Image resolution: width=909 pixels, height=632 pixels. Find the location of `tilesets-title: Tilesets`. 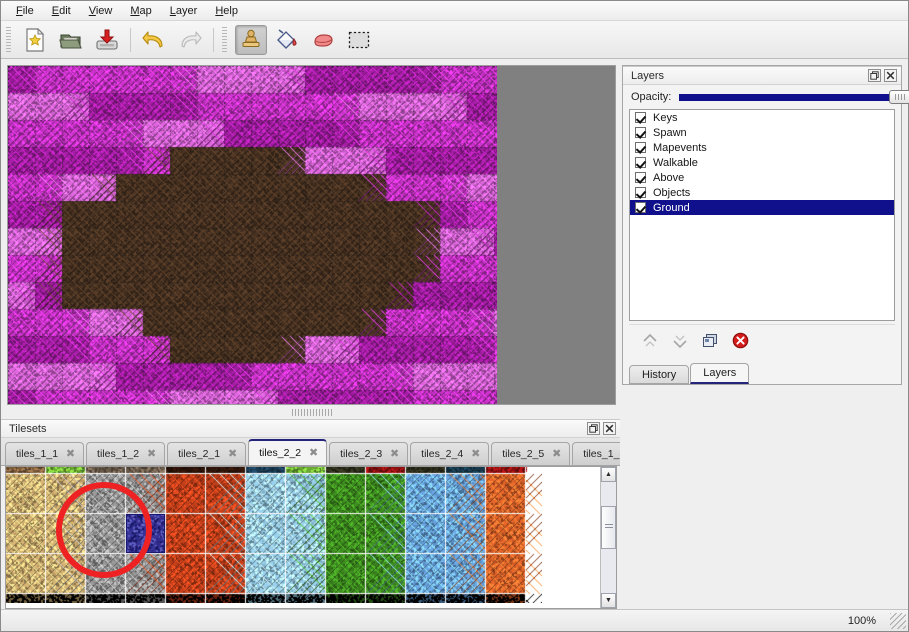

tilesets-title: Tilesets is located at coordinates (28, 428).